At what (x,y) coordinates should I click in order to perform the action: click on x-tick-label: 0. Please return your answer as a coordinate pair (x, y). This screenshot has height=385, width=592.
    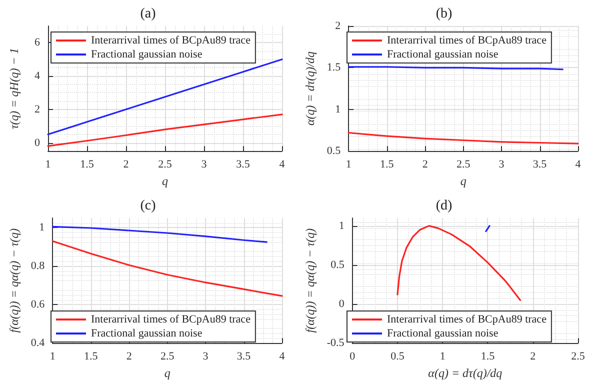
    Looking at the image, I should click on (353, 356).